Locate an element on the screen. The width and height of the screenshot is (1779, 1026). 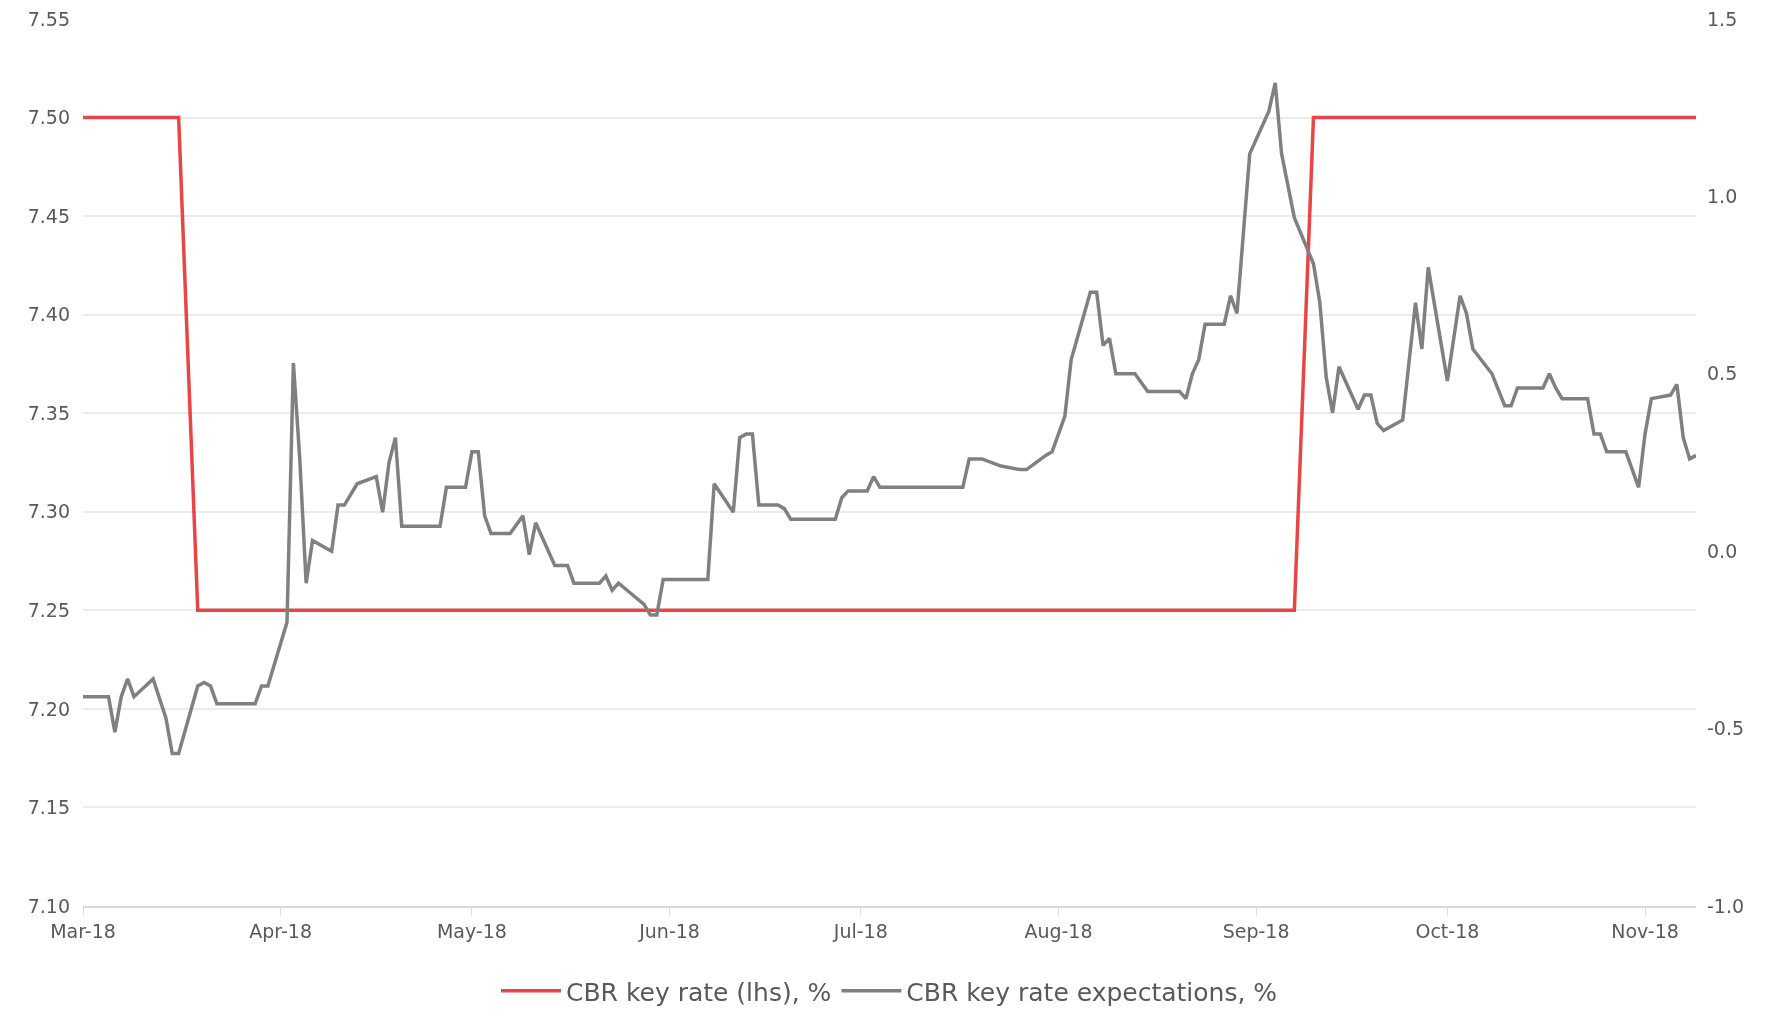
y-tick-label: 7.55 is located at coordinates (48, 18).